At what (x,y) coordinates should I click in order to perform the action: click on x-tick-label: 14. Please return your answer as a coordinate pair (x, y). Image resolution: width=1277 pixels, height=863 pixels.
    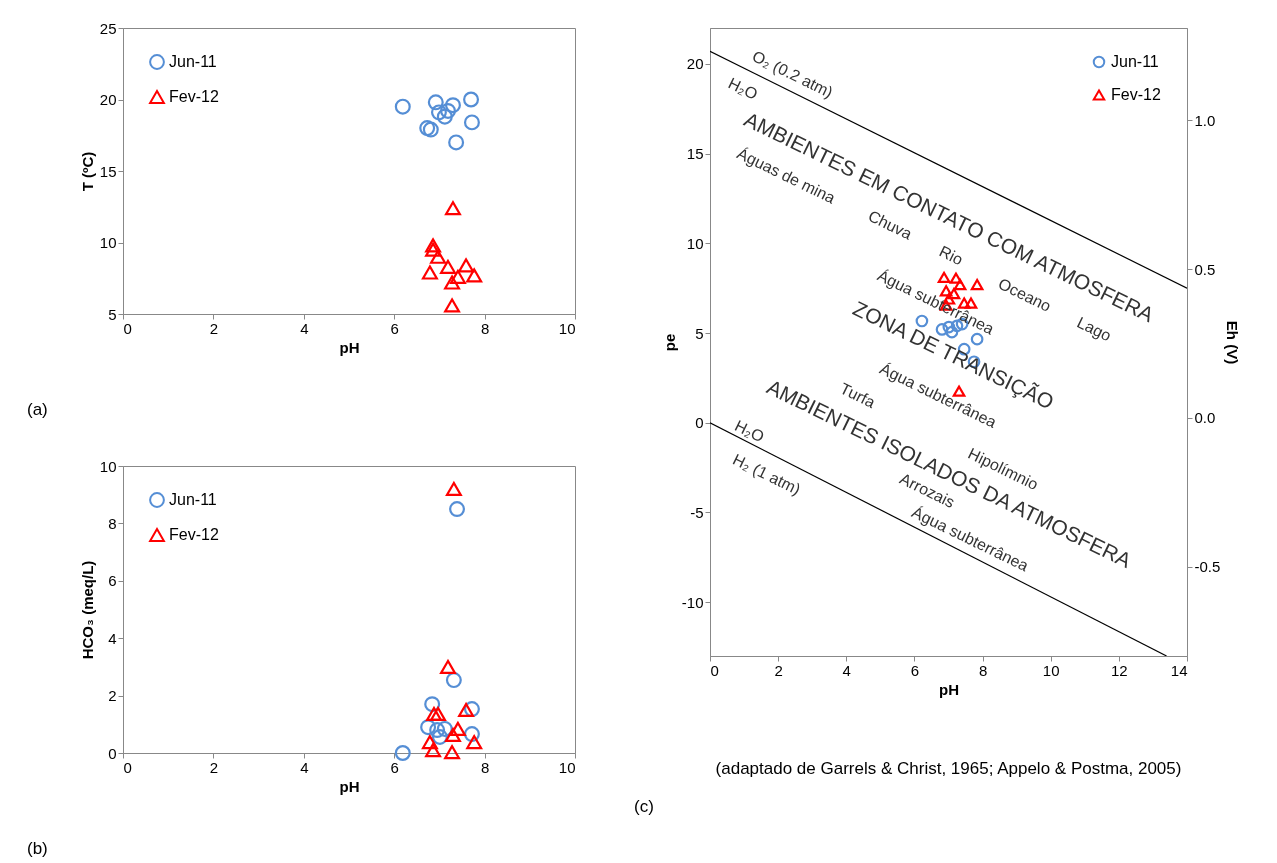
    Looking at the image, I should click on (1179, 670).